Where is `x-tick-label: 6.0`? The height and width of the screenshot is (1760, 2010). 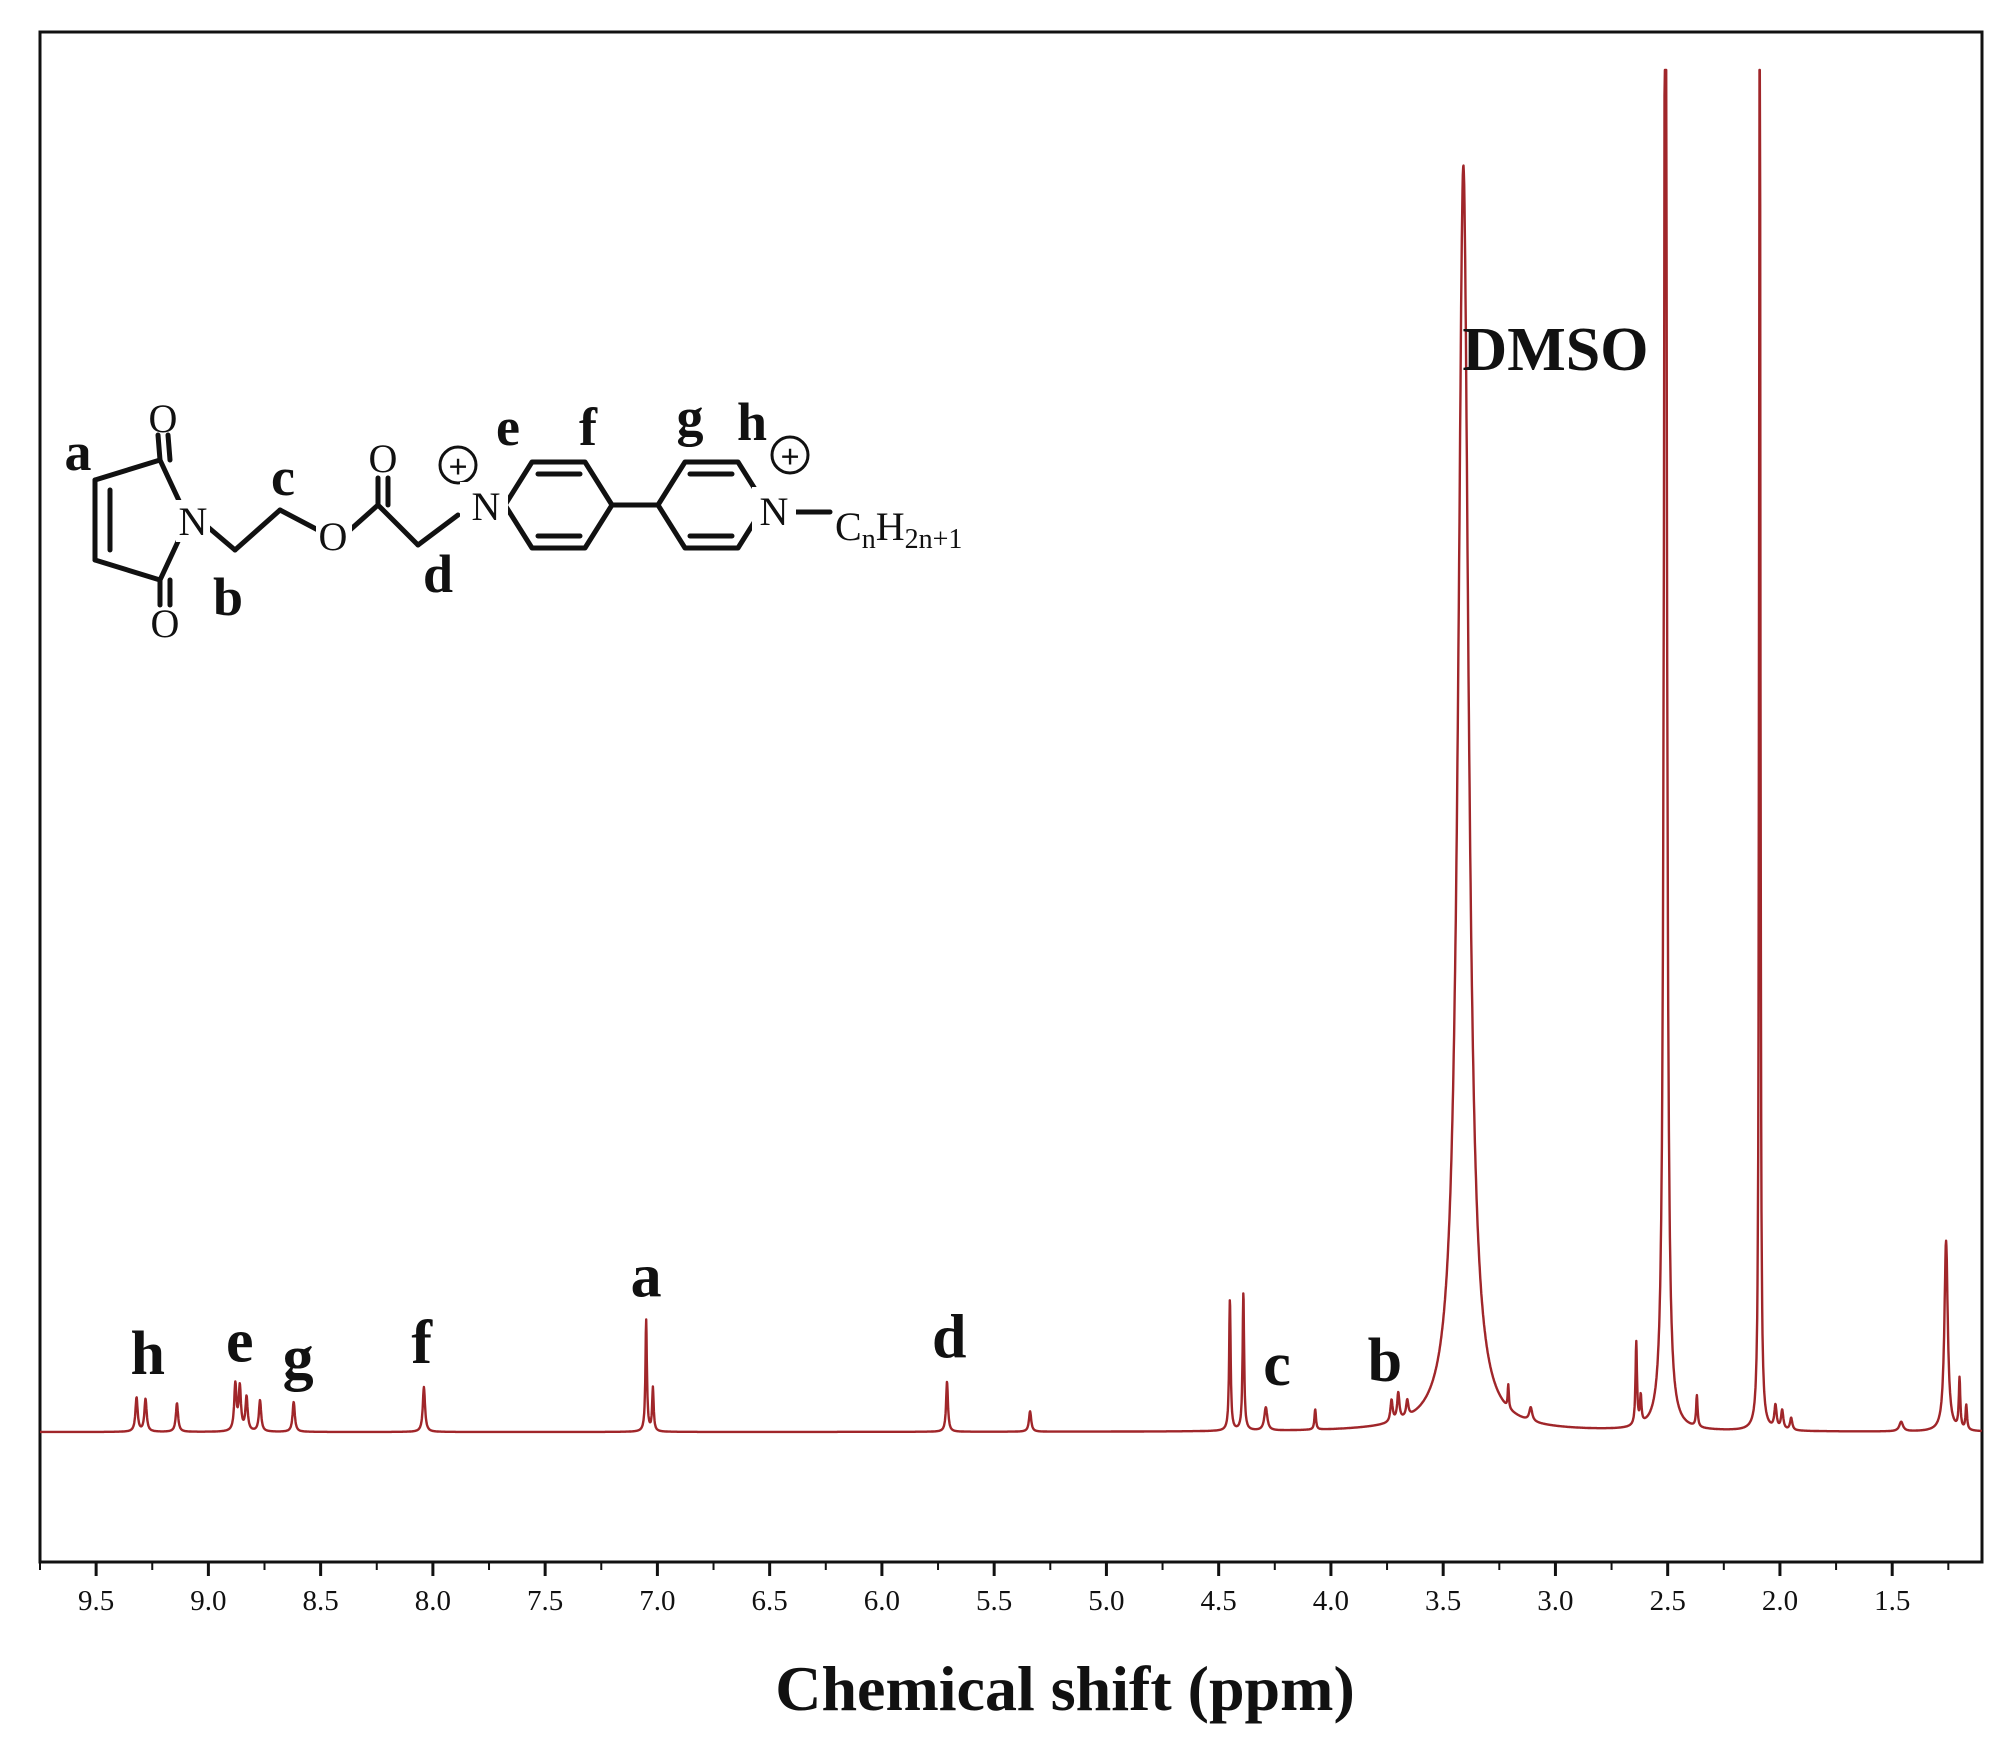 x-tick-label: 6.0 is located at coordinates (882, 1601).